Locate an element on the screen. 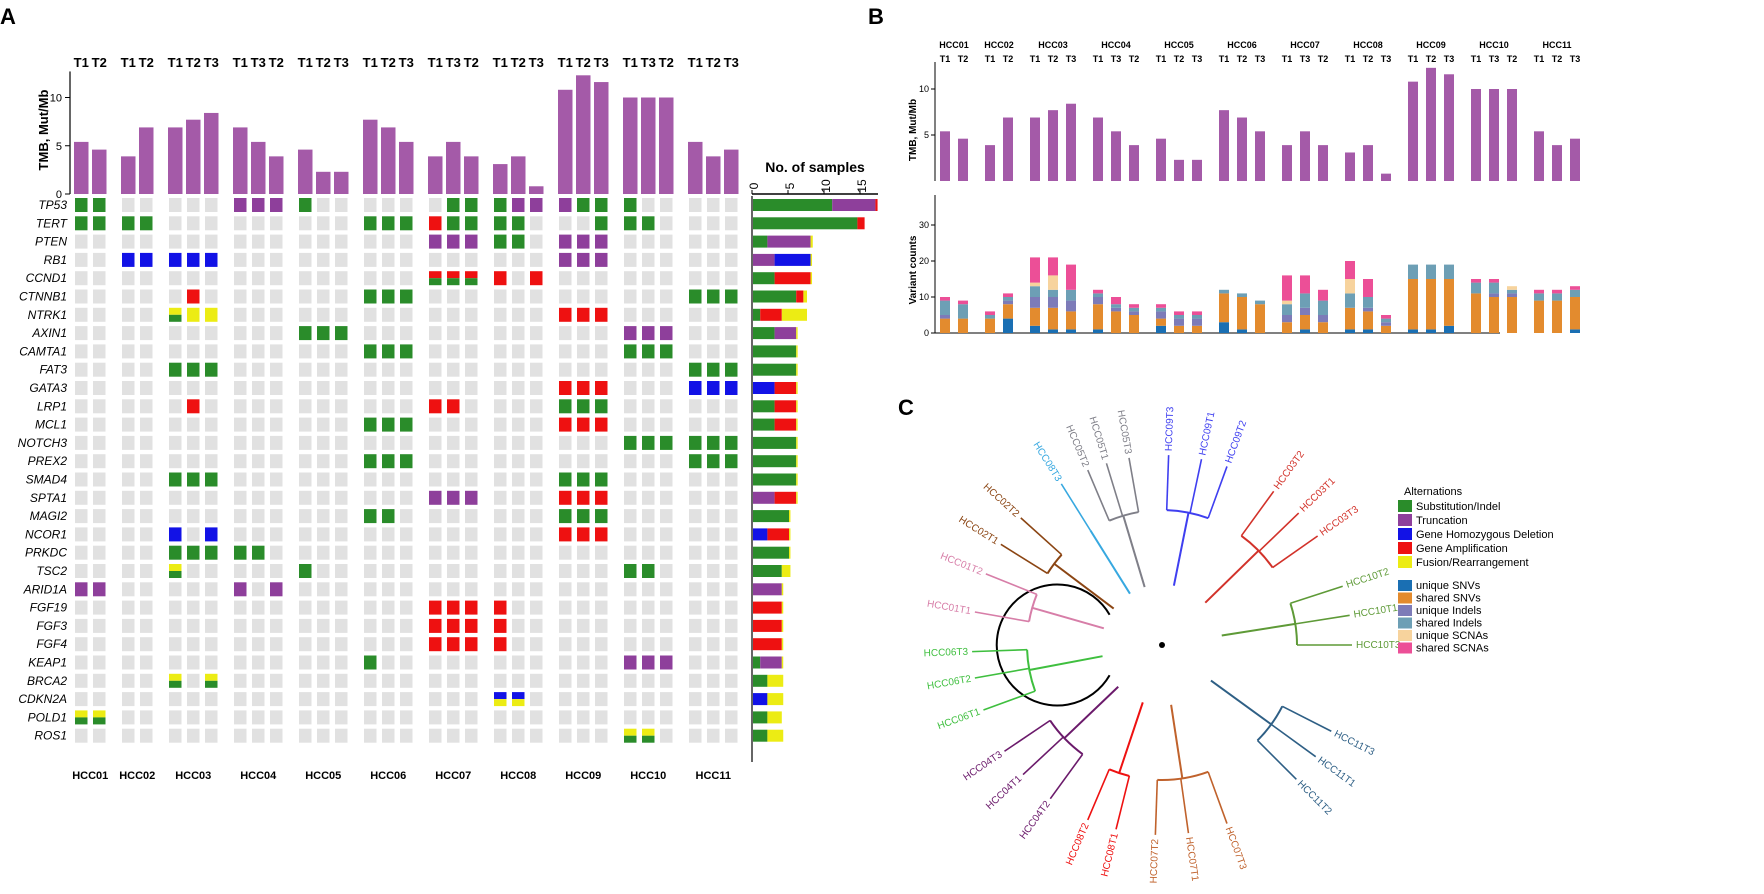 The height and width of the screenshot is (894, 1764). patient-label: HCC09 is located at coordinates (583, 776).